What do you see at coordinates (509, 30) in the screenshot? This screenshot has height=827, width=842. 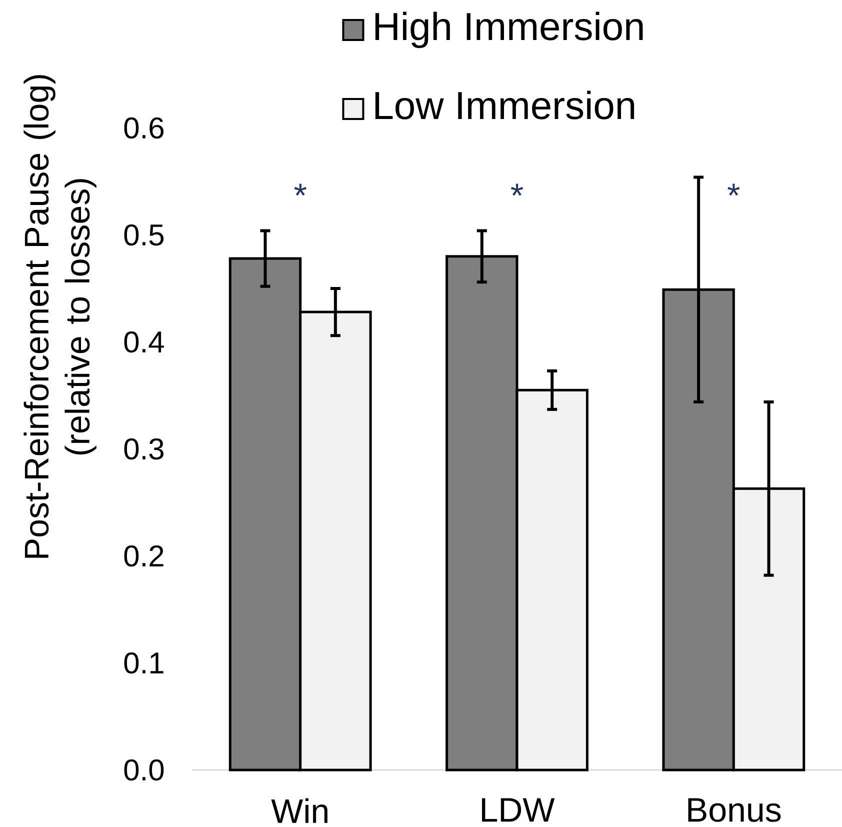 I see `legend-label: High Immersion` at bounding box center [509, 30].